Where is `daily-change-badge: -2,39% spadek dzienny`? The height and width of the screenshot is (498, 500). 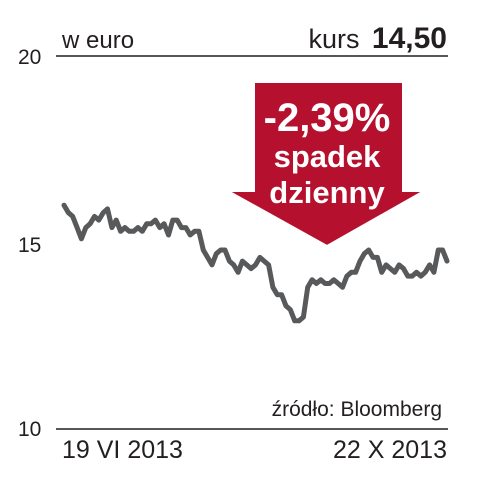
daily-change-badge: -2,39% spadek dzienny is located at coordinates (326, 164).